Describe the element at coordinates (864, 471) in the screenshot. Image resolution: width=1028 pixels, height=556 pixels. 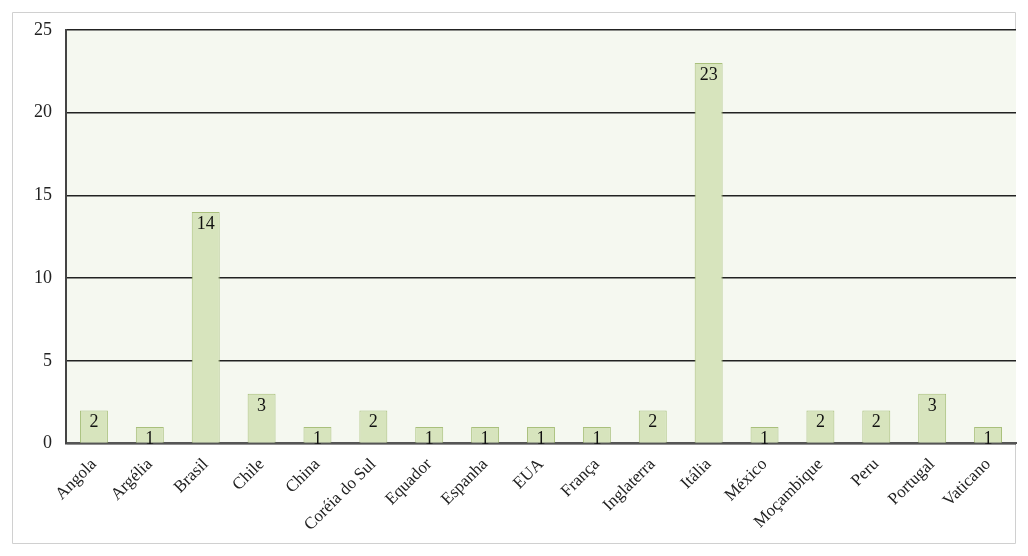
I see `x-tick-label: Peru` at that location.